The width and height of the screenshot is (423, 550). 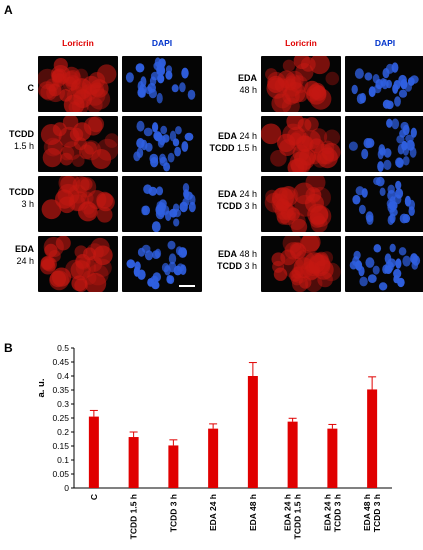 I want to click on y-tick-label: 0.3, so click(x=63, y=404).